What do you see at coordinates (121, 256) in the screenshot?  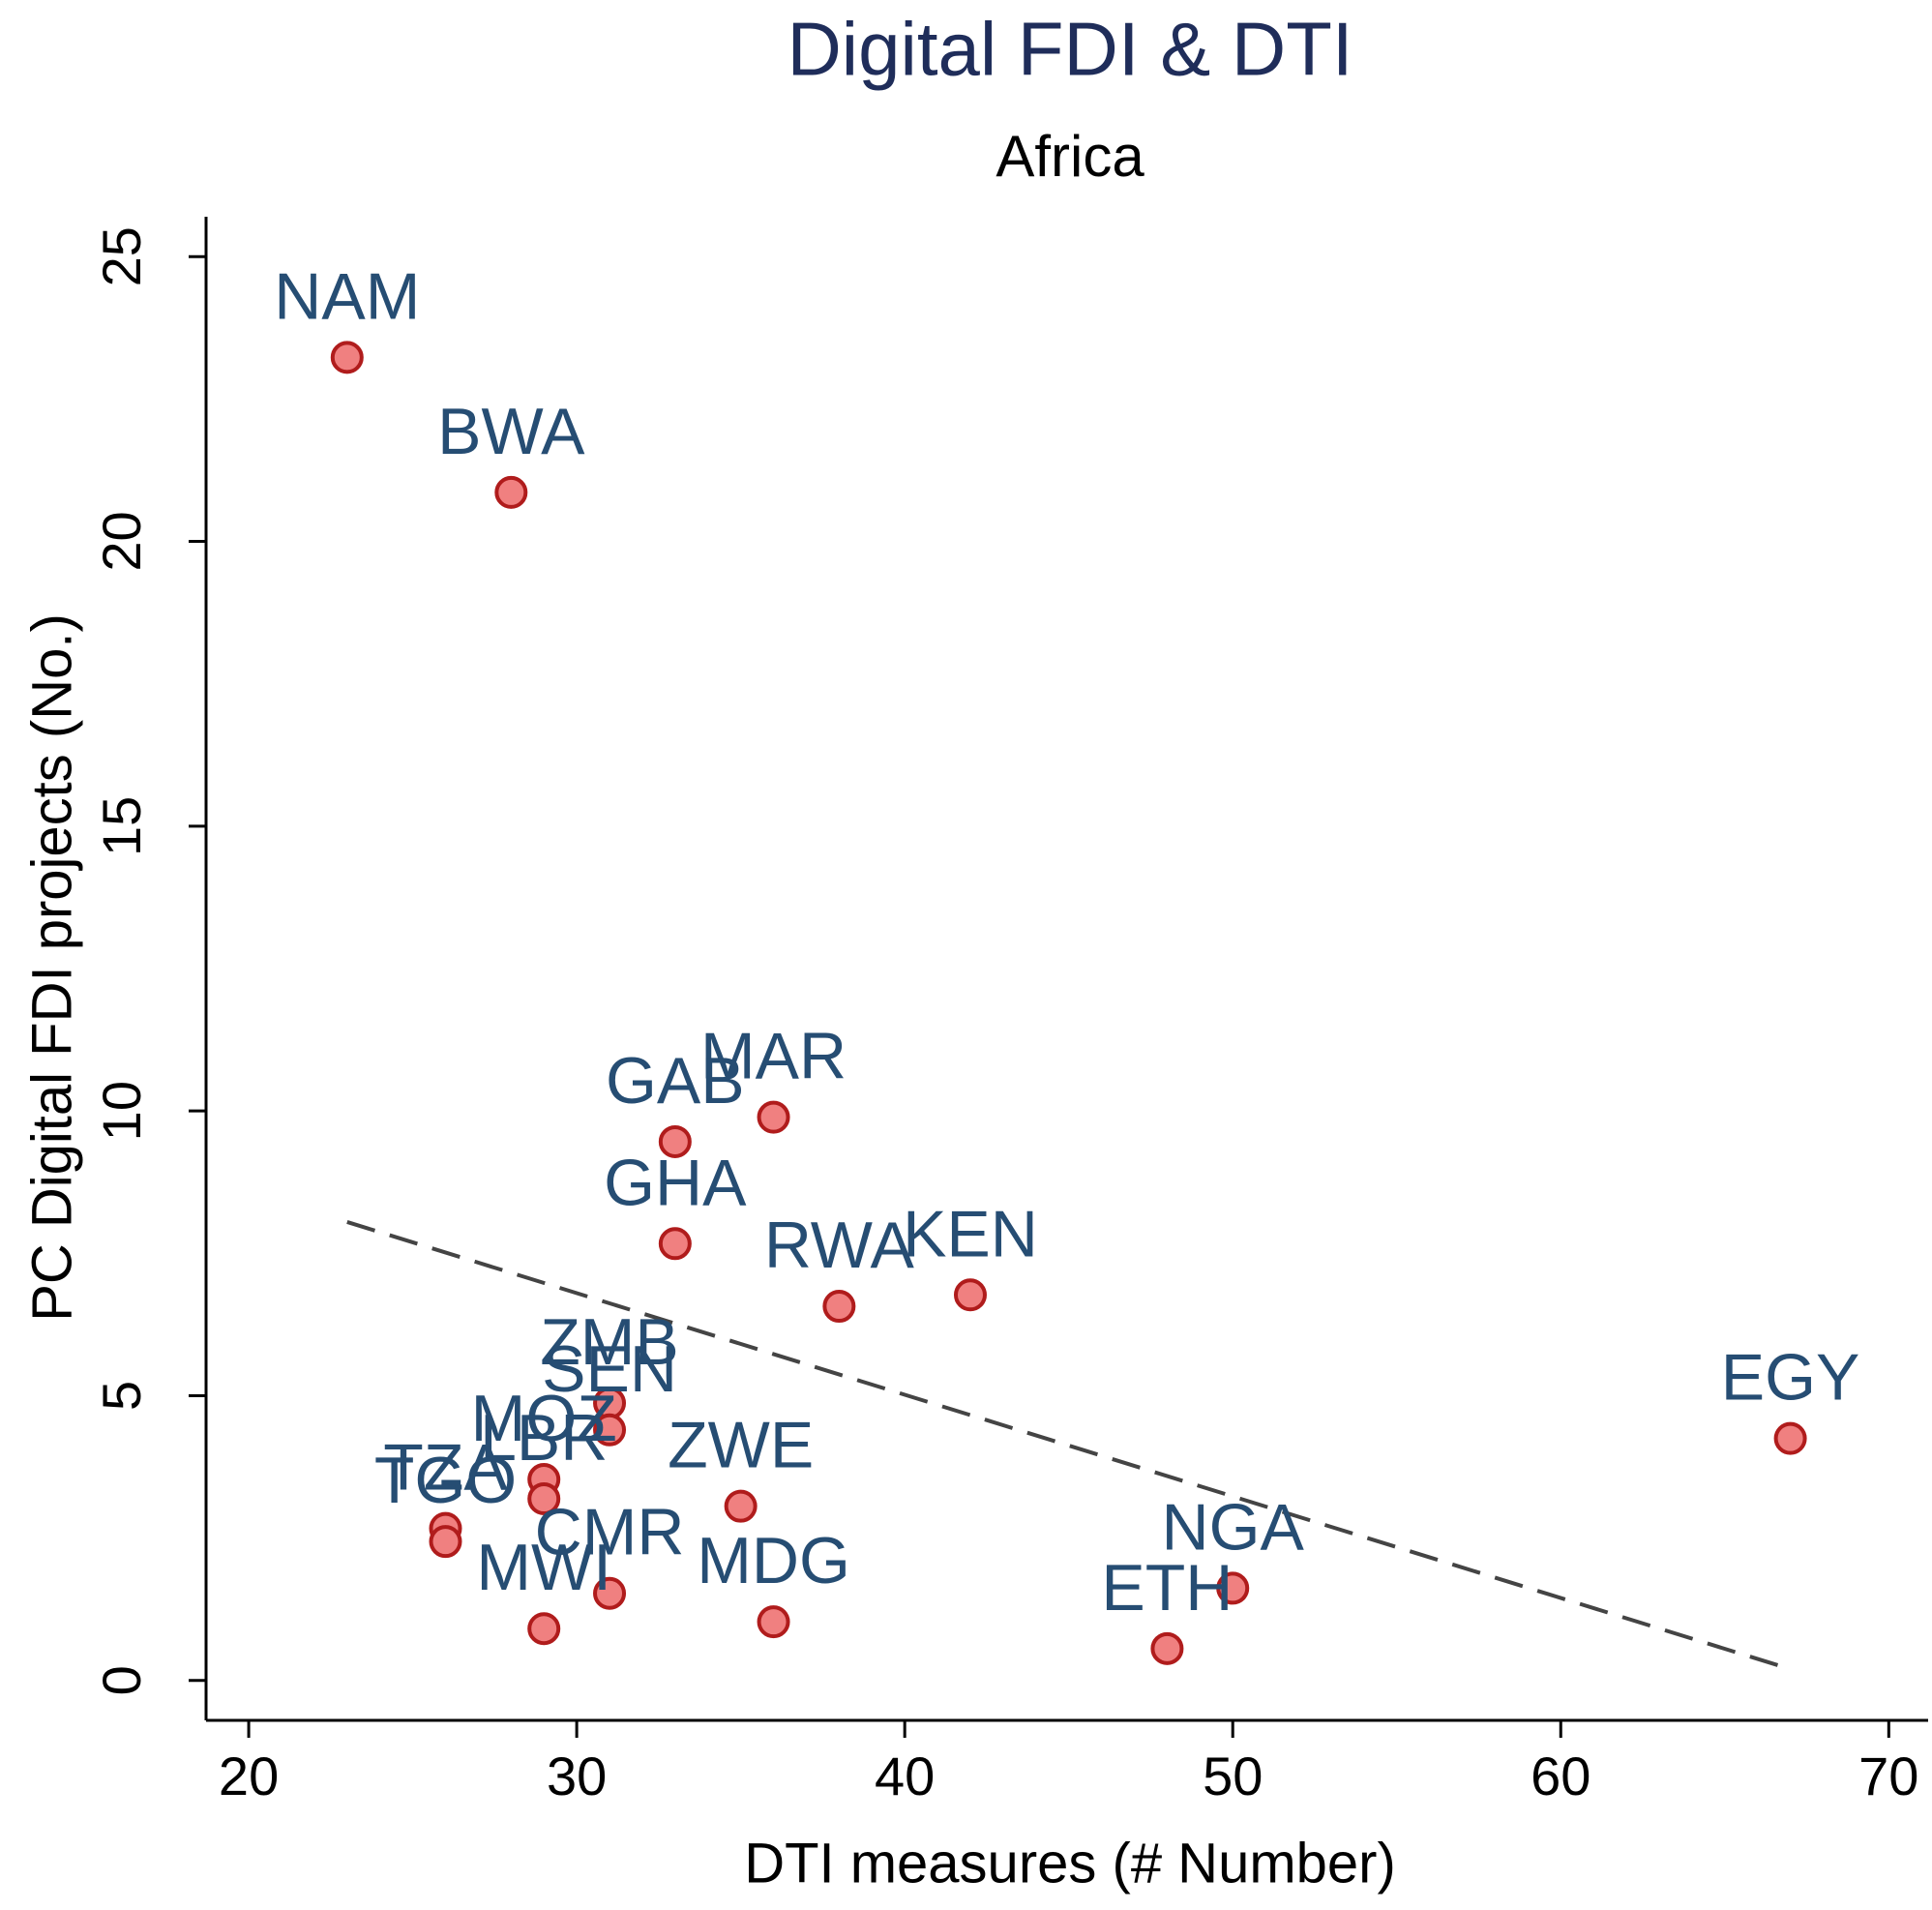 I see `y-tick-label: 25` at bounding box center [121, 256].